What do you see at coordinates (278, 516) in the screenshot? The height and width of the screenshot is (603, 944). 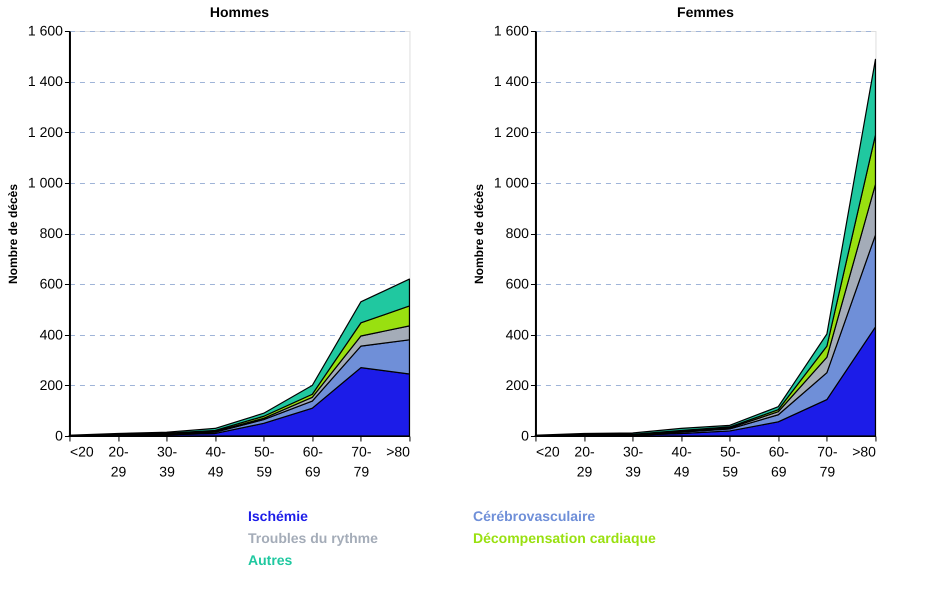 I see `text: Ischémie` at bounding box center [278, 516].